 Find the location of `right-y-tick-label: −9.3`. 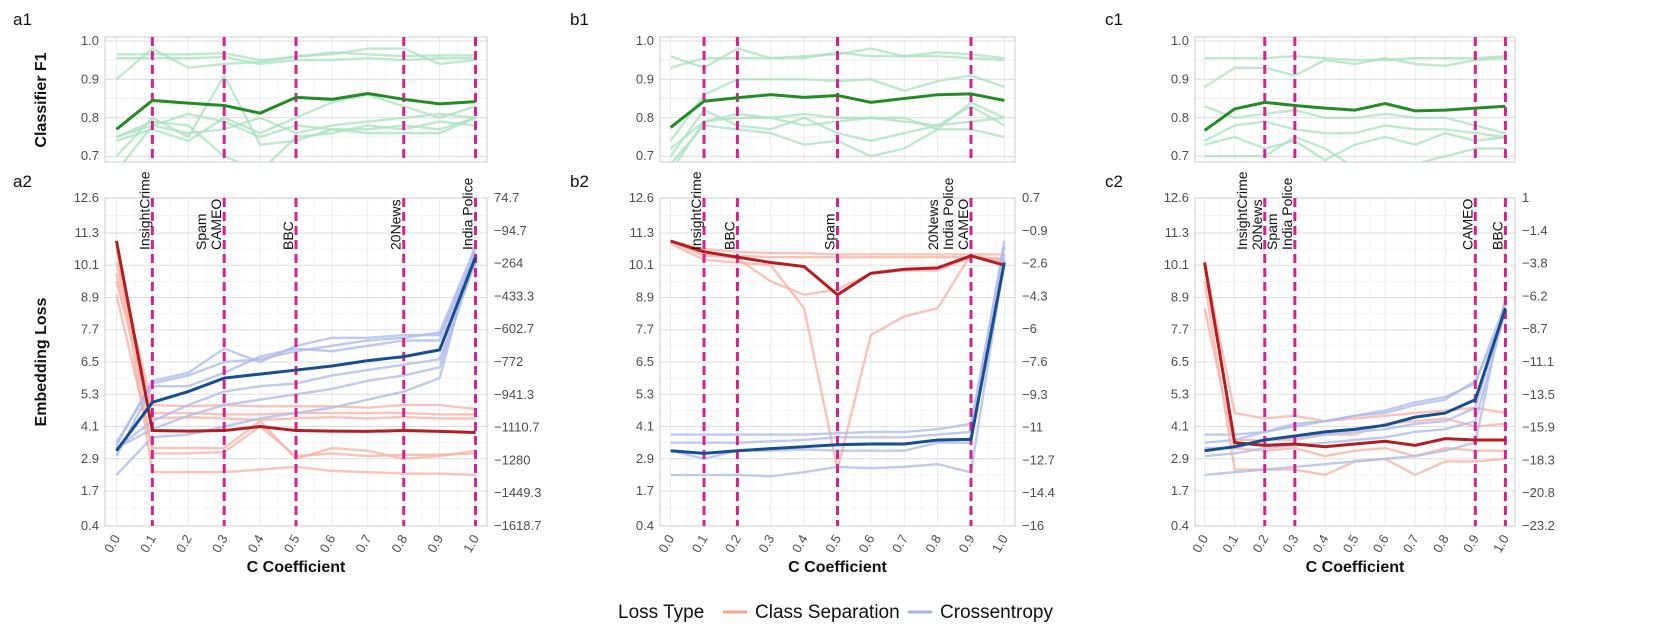

right-y-tick-label: −9.3 is located at coordinates (1035, 394).